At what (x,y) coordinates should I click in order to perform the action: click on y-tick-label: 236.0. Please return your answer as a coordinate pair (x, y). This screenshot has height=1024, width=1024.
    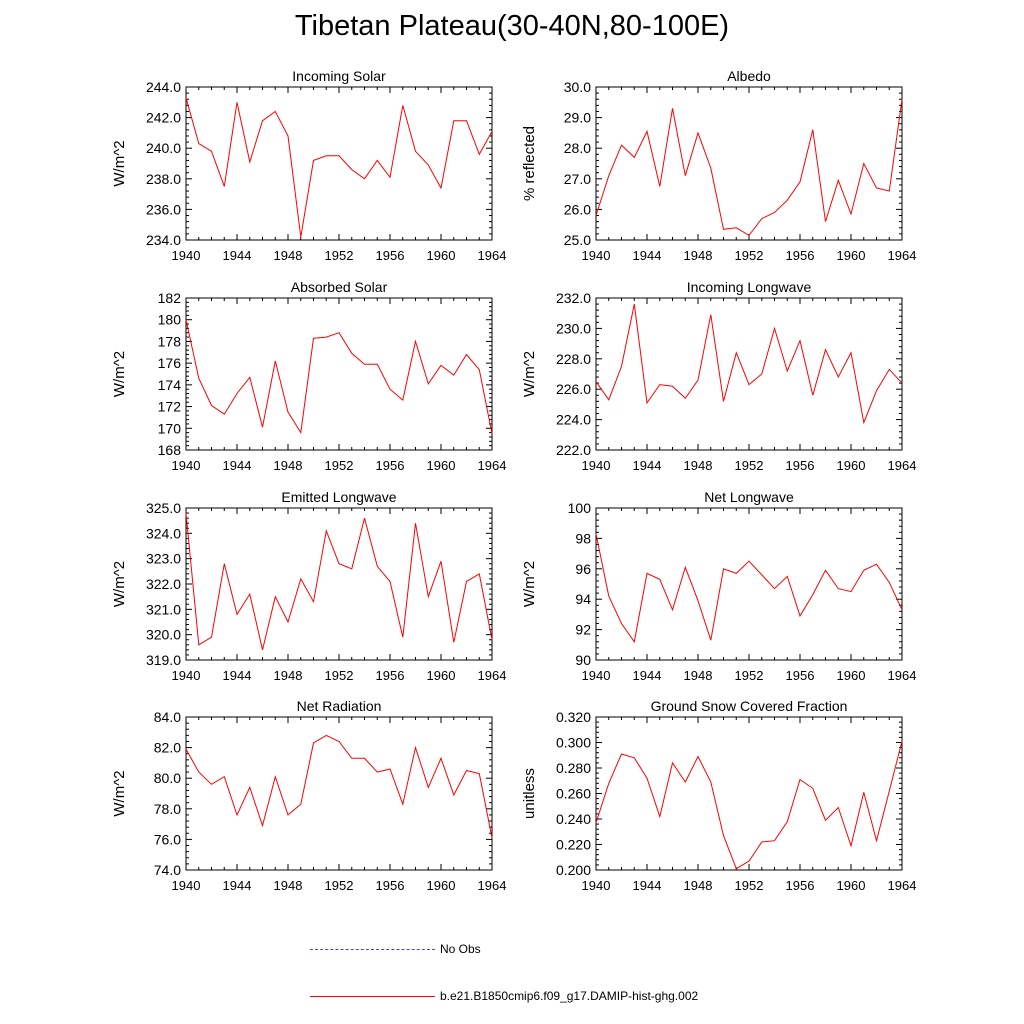
    Looking at the image, I should click on (163, 209).